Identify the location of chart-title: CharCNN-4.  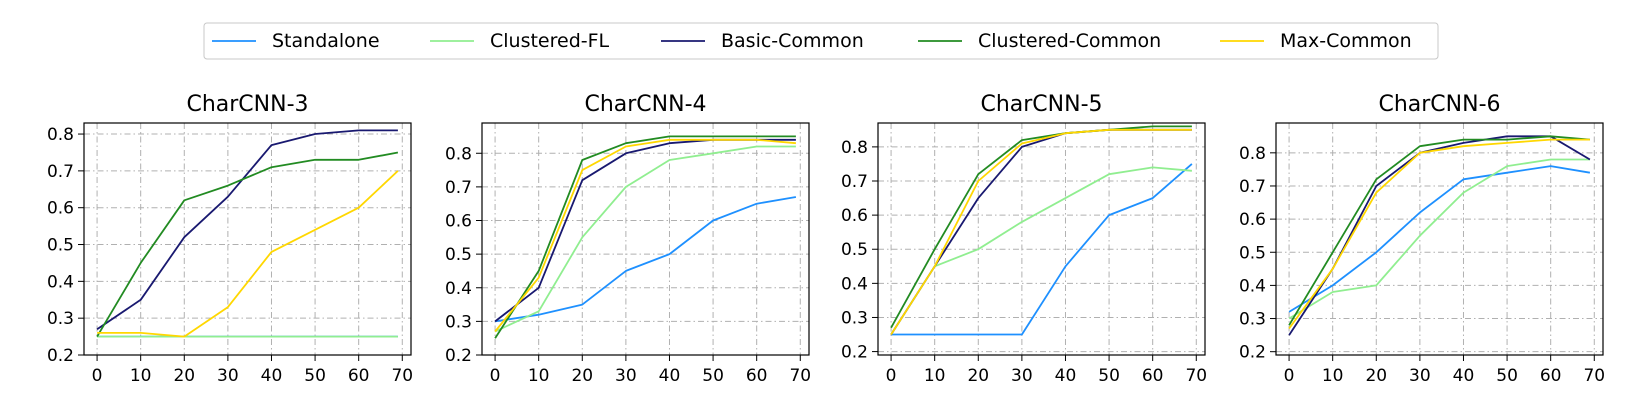
(645, 104).